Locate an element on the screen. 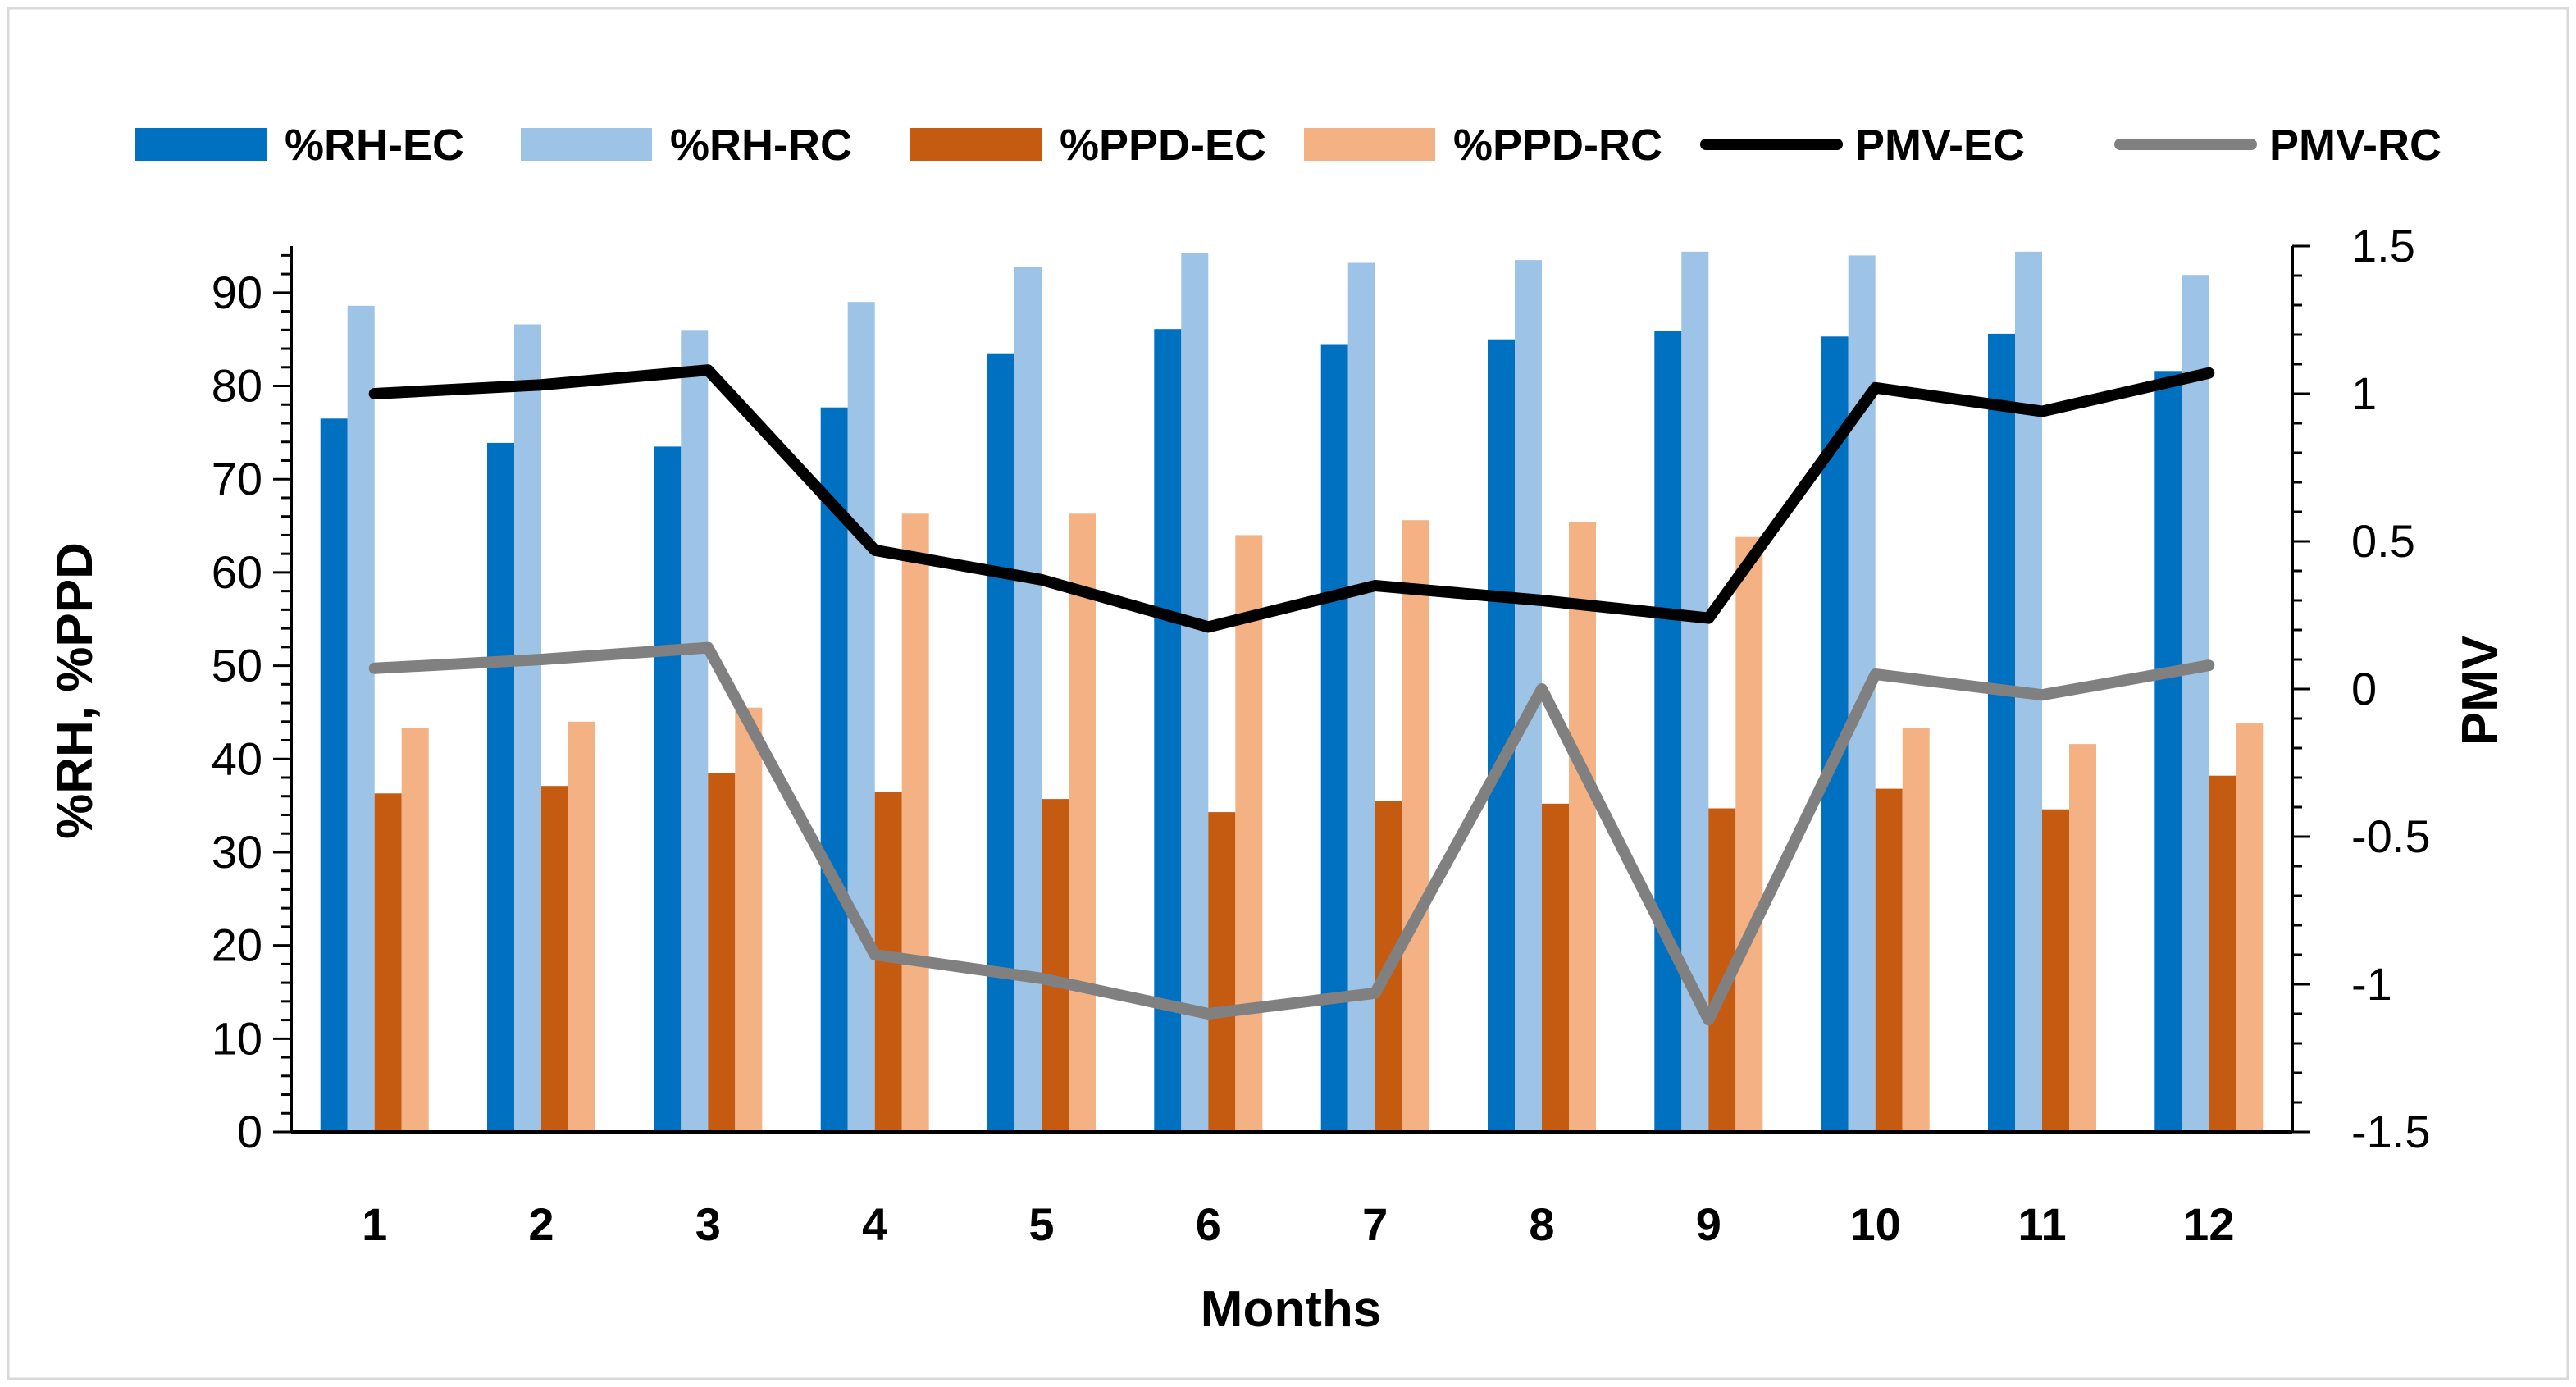  legend-label: %RH-EC is located at coordinates (374, 145).